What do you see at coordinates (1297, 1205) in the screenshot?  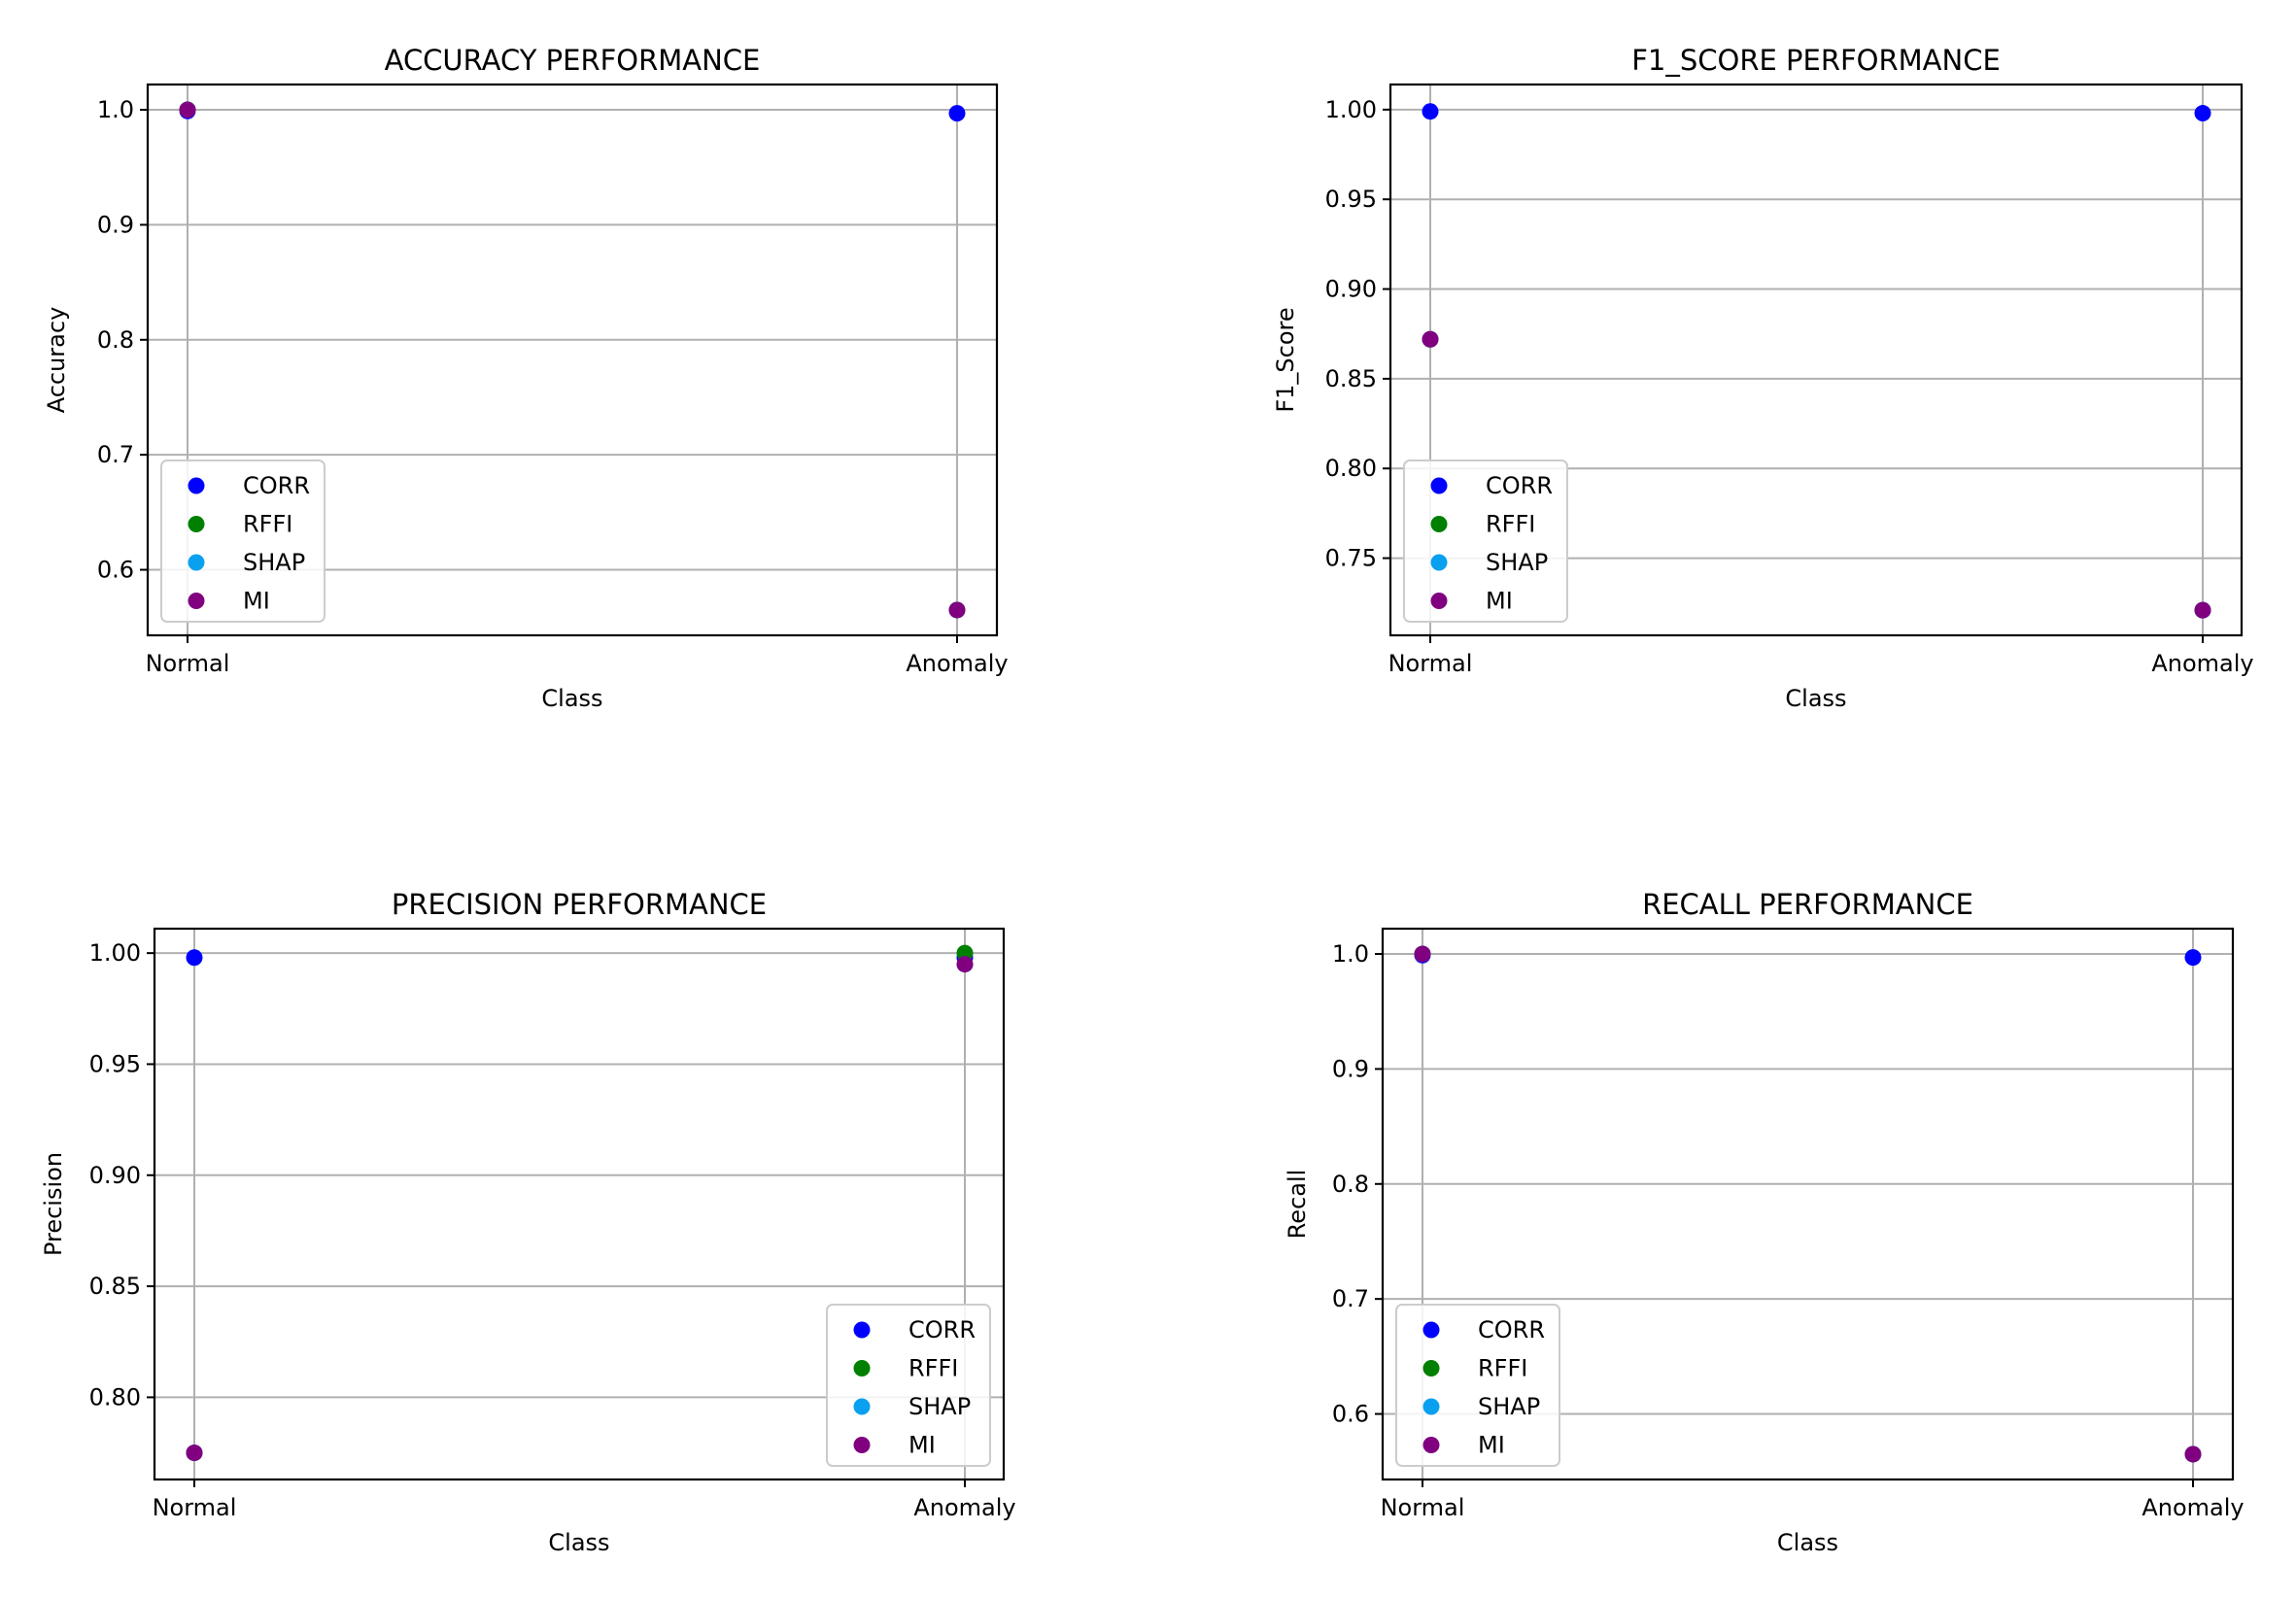 I see `y-axis-label: Recall` at bounding box center [1297, 1205].